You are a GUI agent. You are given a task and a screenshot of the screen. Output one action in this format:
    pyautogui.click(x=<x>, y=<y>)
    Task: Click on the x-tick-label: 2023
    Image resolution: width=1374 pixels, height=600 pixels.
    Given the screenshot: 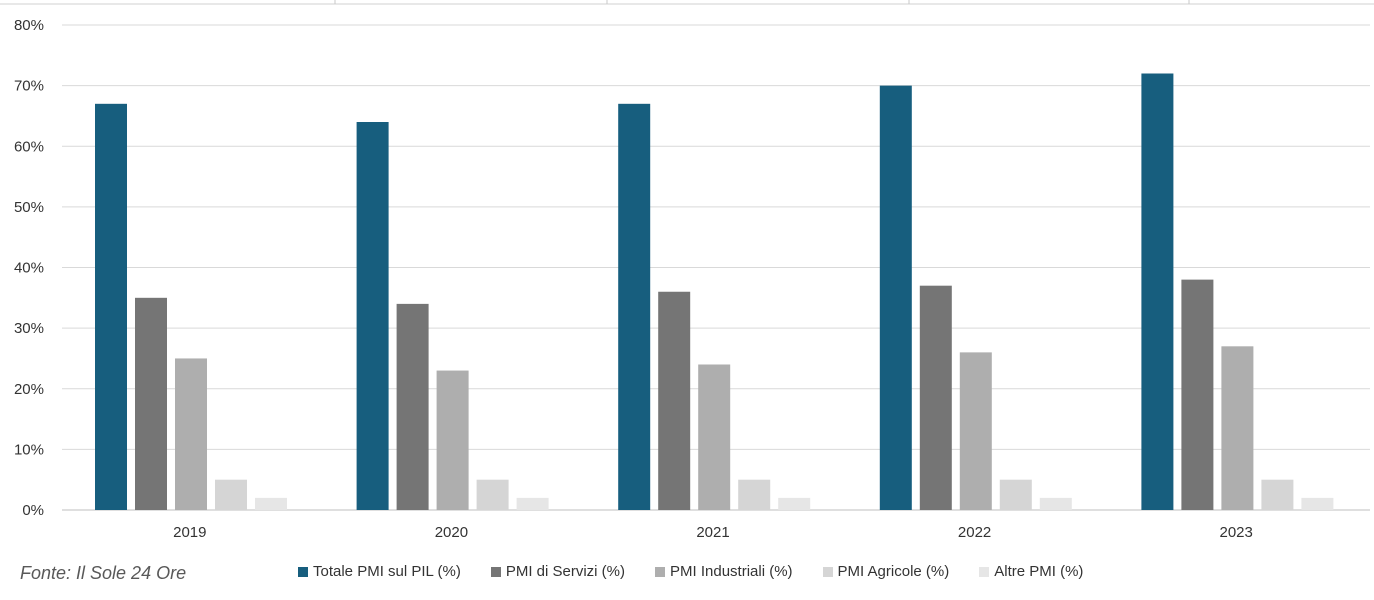 What is the action you would take?
    pyautogui.click(x=1236, y=532)
    